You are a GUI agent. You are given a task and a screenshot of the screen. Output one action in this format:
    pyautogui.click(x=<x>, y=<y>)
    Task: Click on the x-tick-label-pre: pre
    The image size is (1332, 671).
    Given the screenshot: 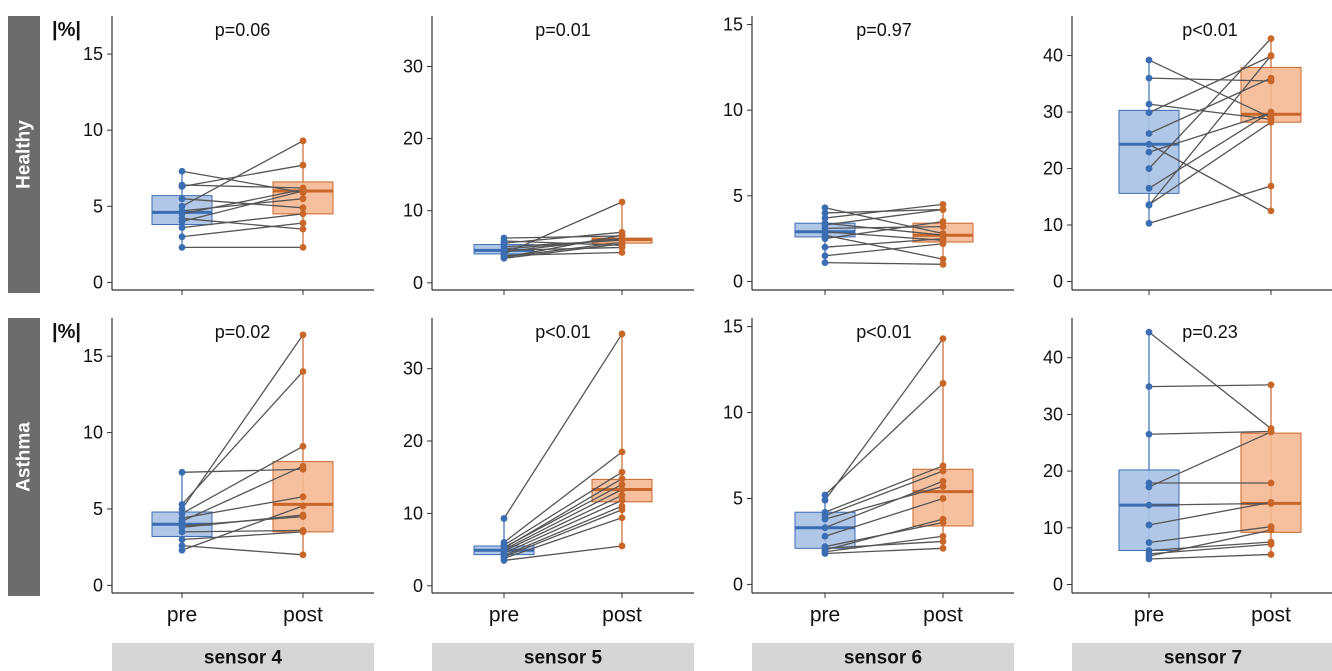 What is the action you would take?
    pyautogui.click(x=182, y=615)
    